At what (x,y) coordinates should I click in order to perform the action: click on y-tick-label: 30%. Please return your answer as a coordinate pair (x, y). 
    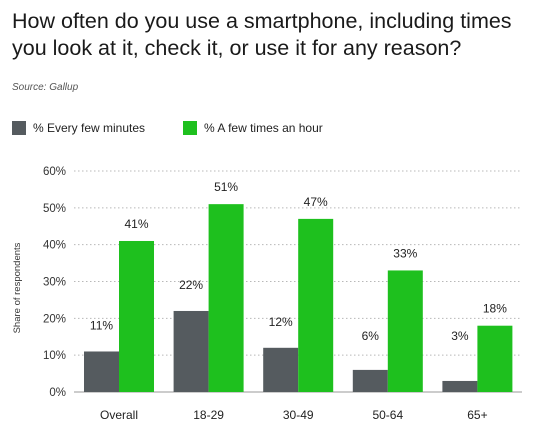
    Looking at the image, I should click on (54, 283).